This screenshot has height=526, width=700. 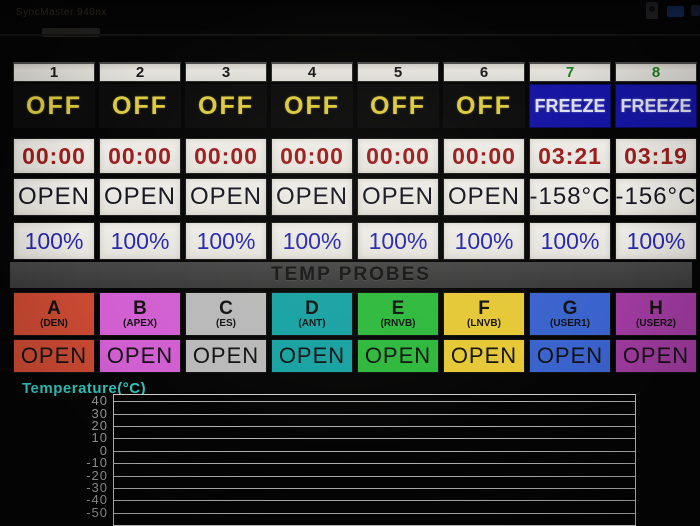 I want to click on chart-y-tick-label: -10, so click(x=97, y=463).